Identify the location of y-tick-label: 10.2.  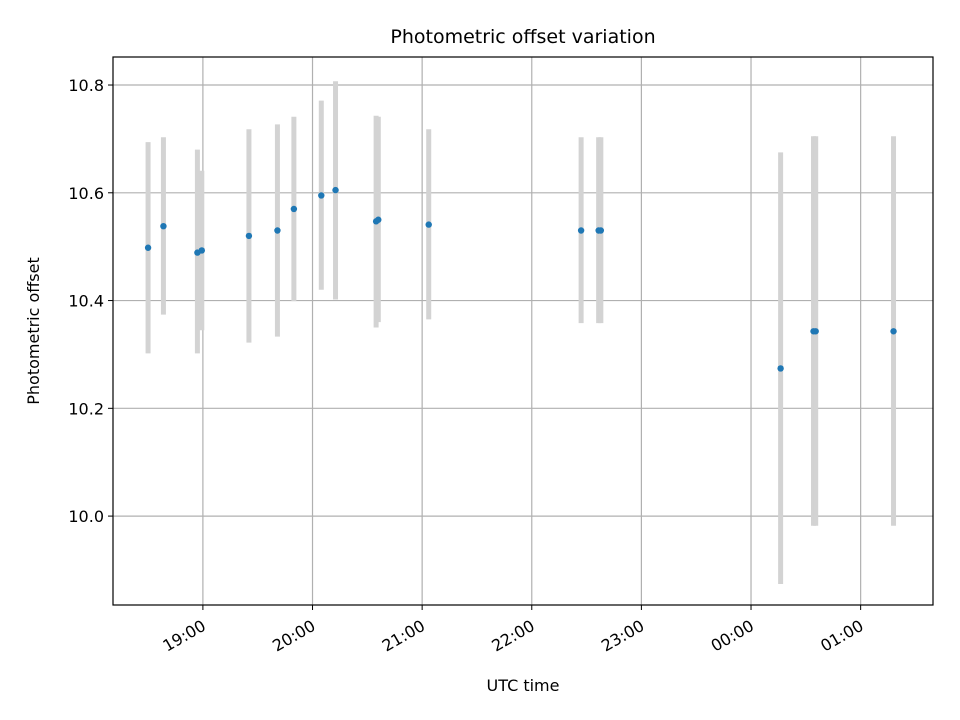
(86, 408).